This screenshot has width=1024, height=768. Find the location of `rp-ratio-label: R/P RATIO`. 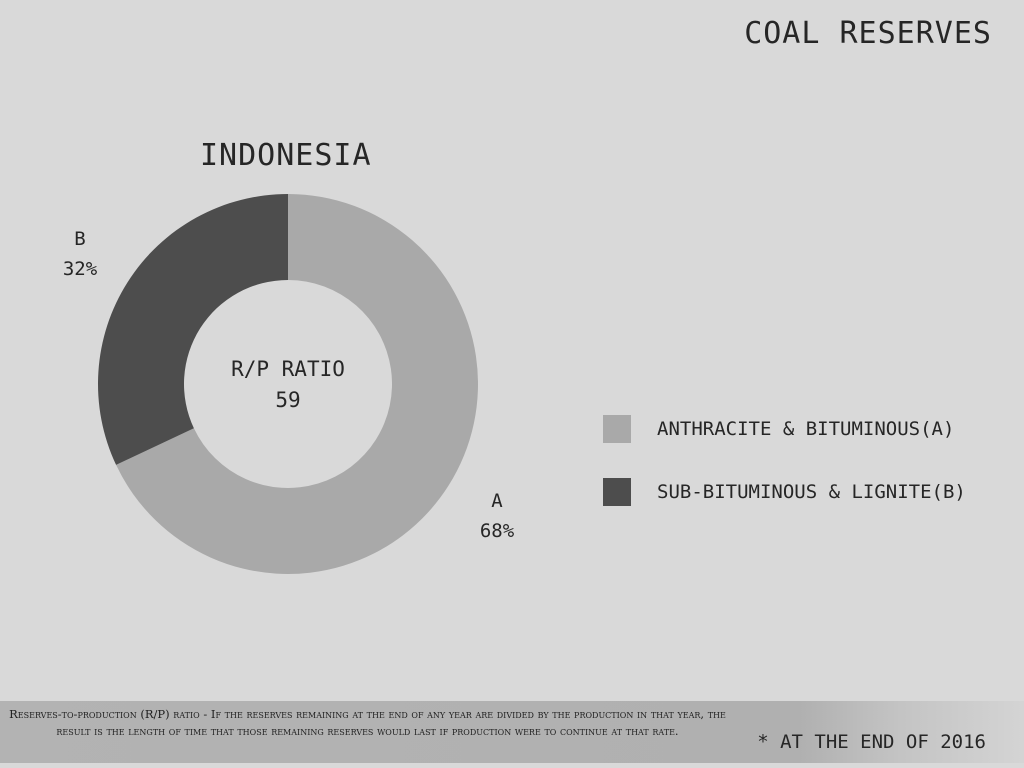

rp-ratio-label: R/P RATIO is located at coordinates (288, 369).